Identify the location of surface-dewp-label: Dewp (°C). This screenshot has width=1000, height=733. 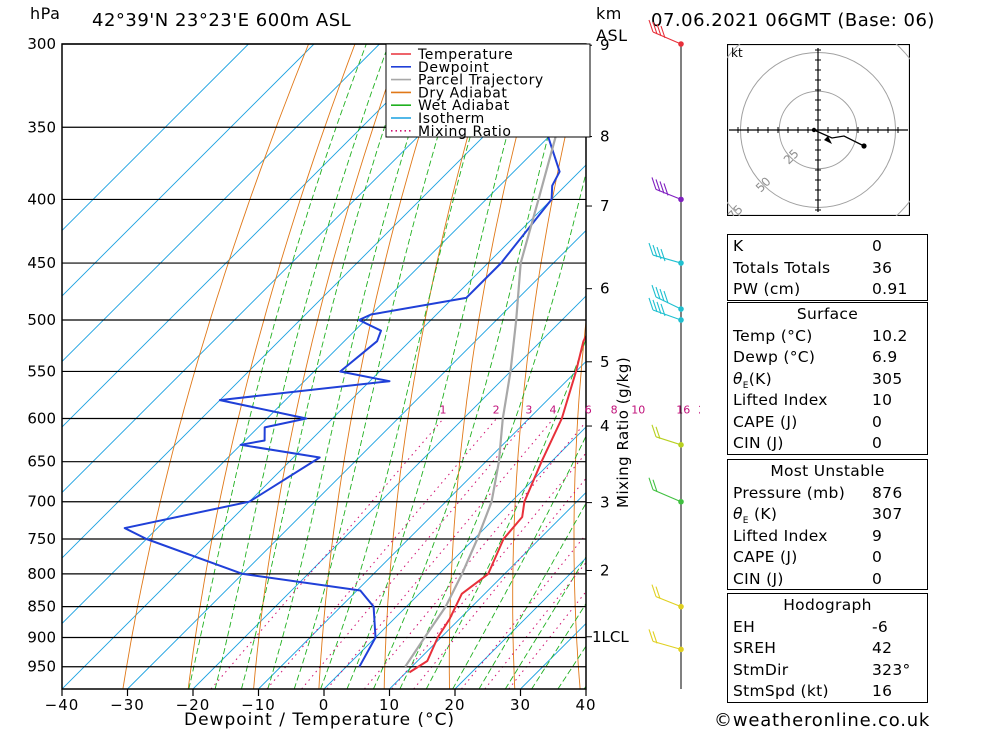
(774, 357).